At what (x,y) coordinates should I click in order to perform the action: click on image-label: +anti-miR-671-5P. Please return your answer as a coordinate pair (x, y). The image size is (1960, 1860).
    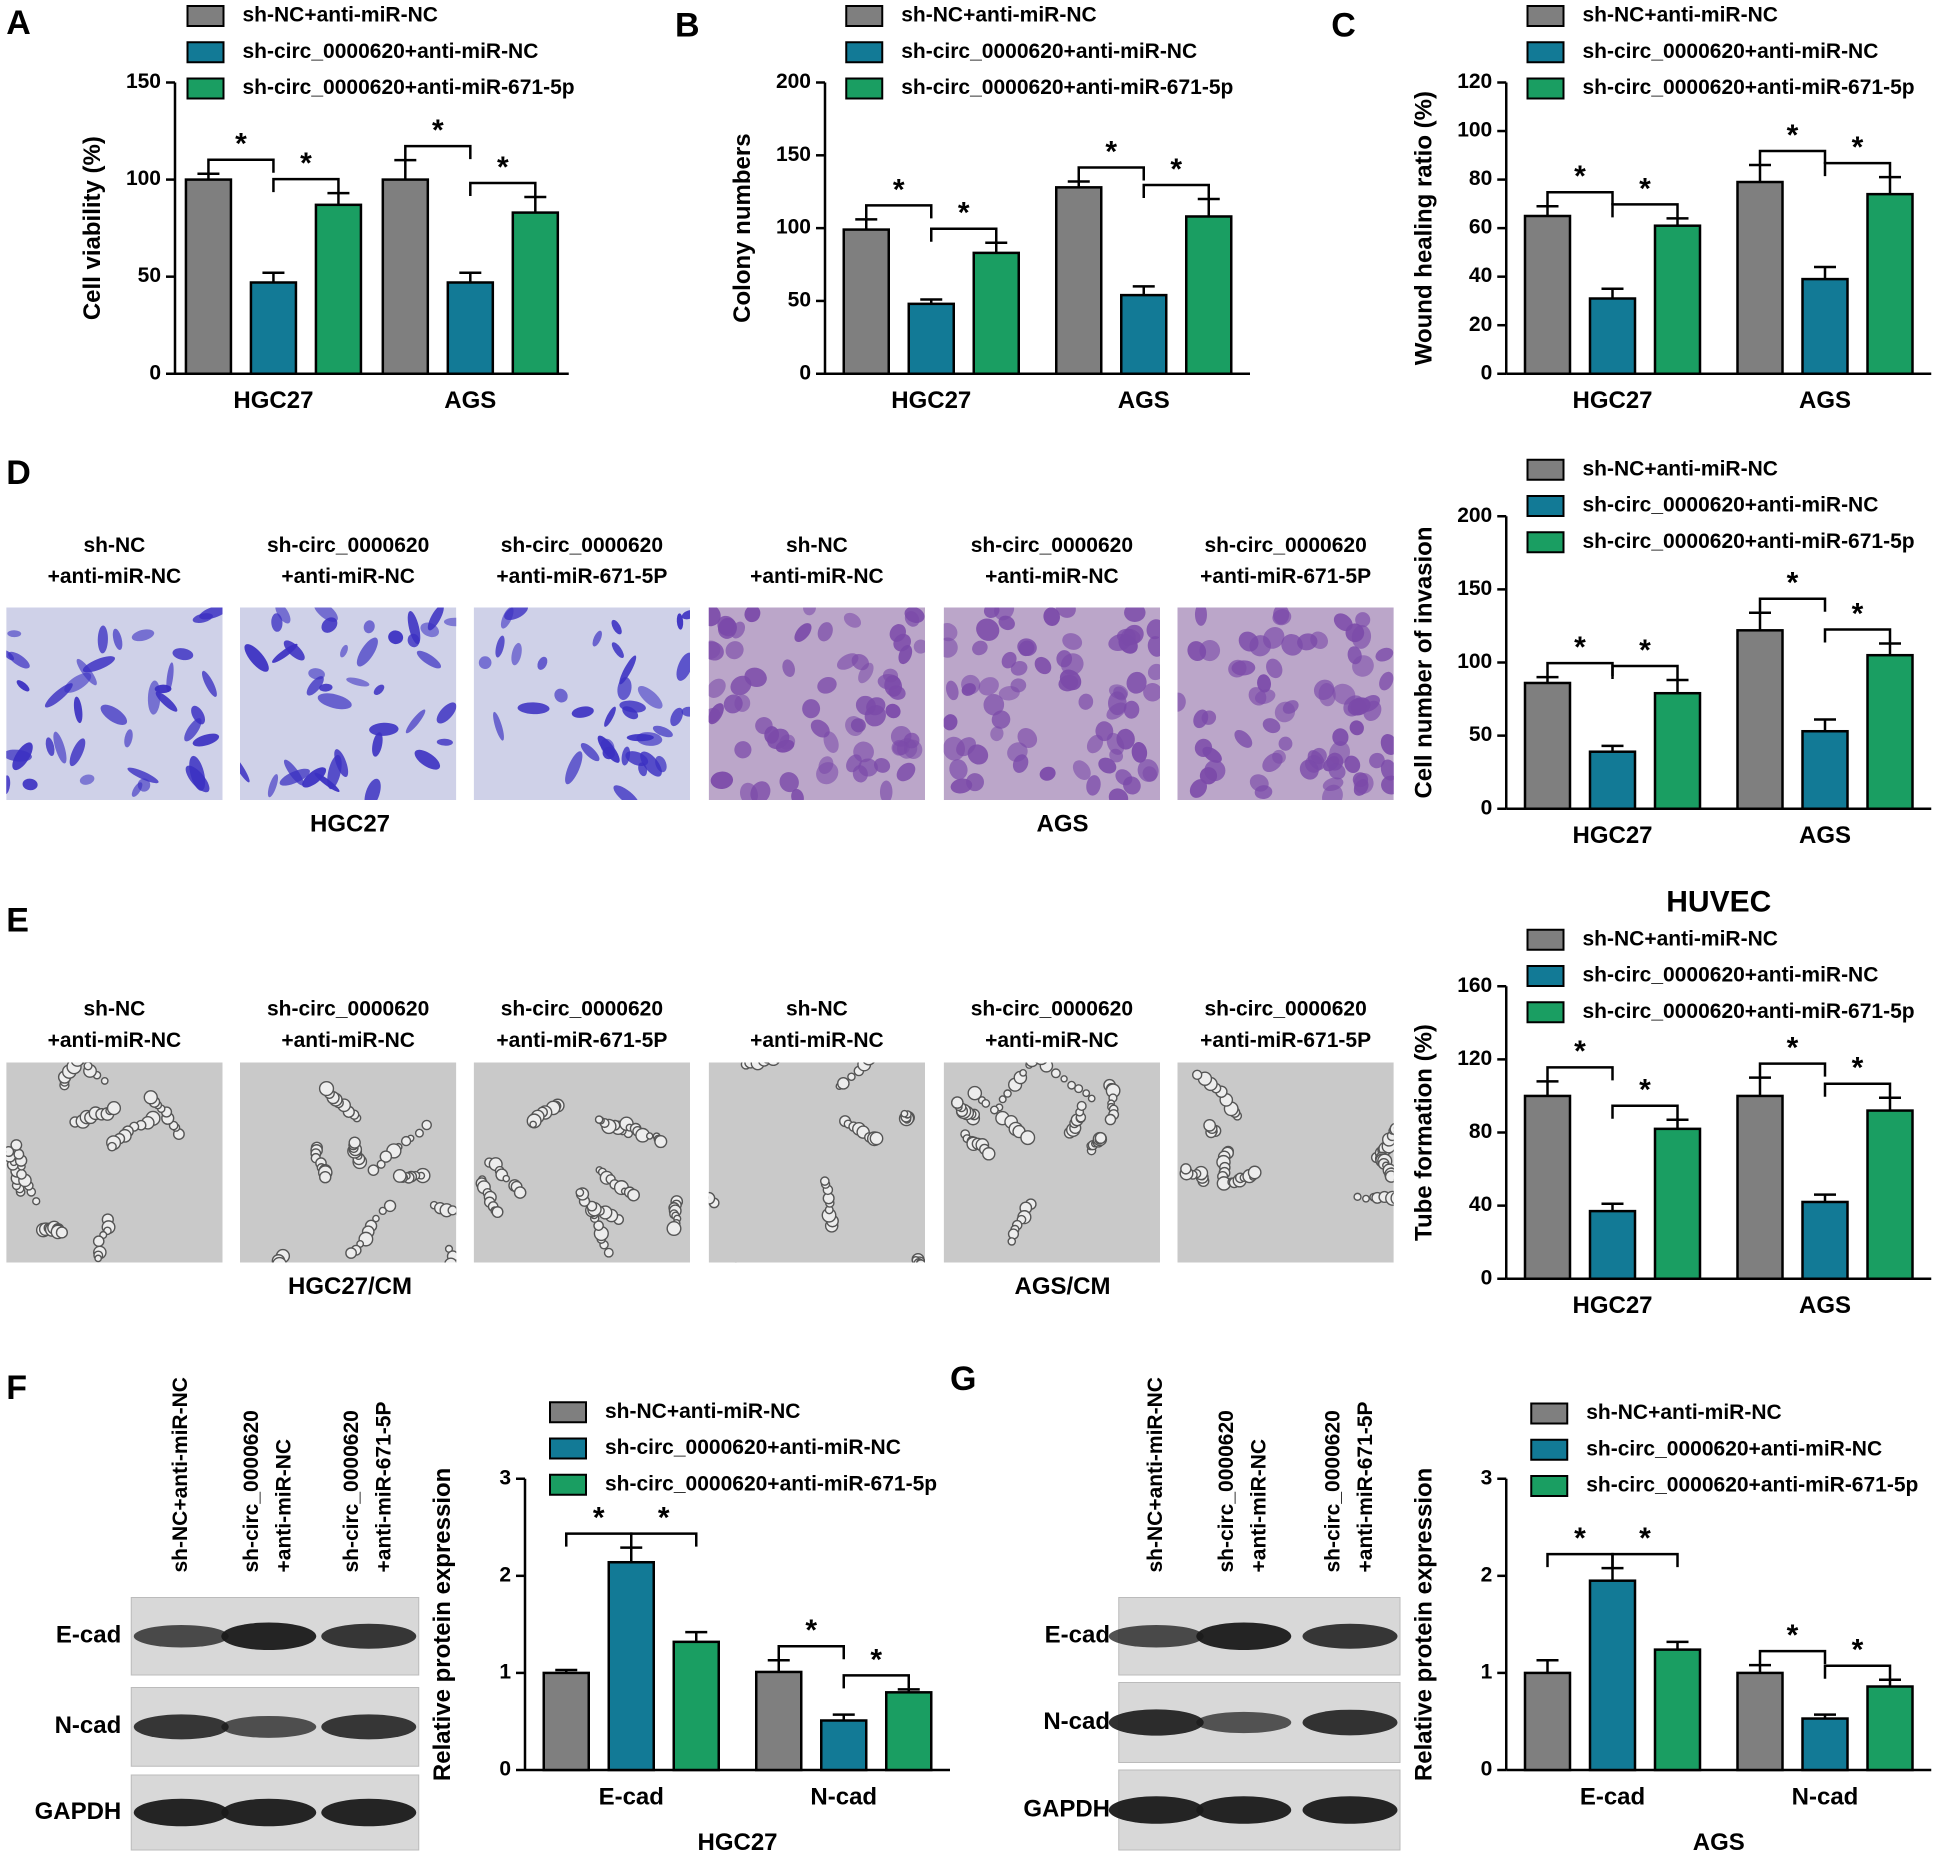
    Looking at the image, I should click on (1285, 1040).